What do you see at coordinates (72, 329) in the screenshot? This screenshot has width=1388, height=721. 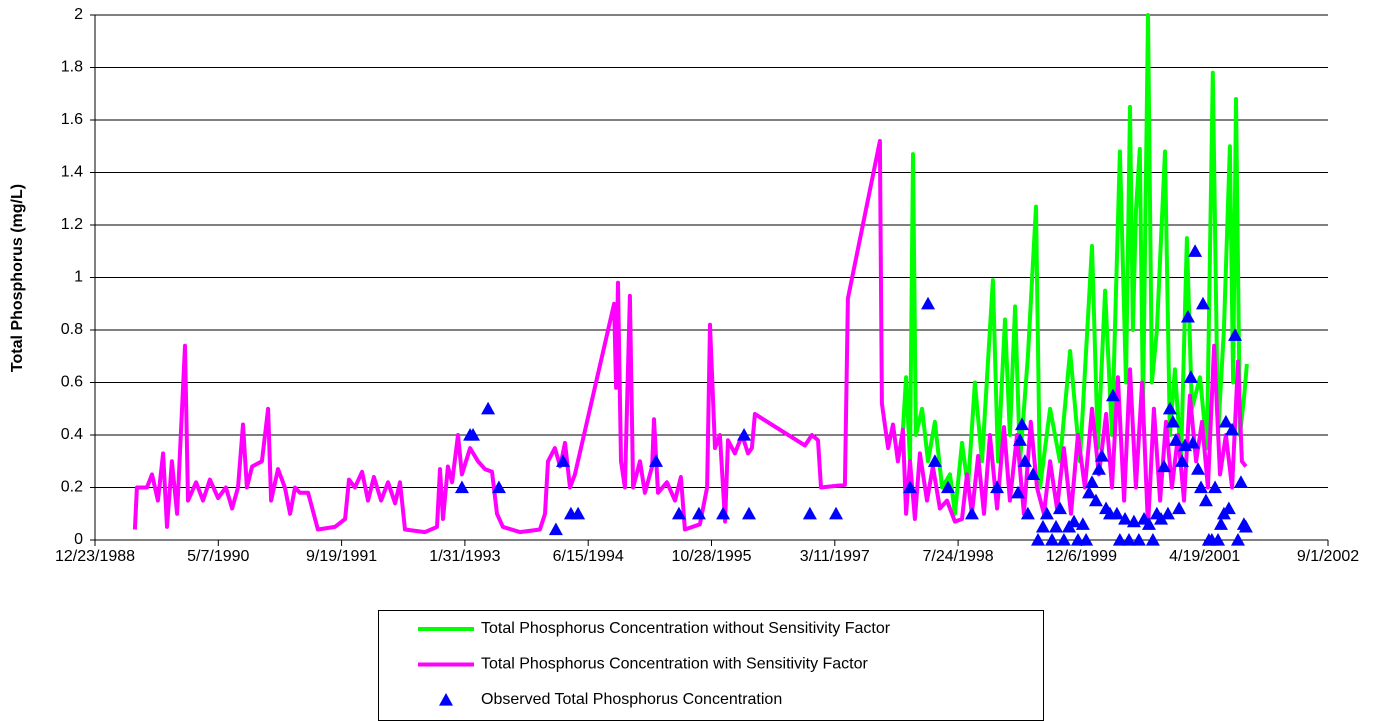 I see `y-tick-label: 0.8` at bounding box center [72, 329].